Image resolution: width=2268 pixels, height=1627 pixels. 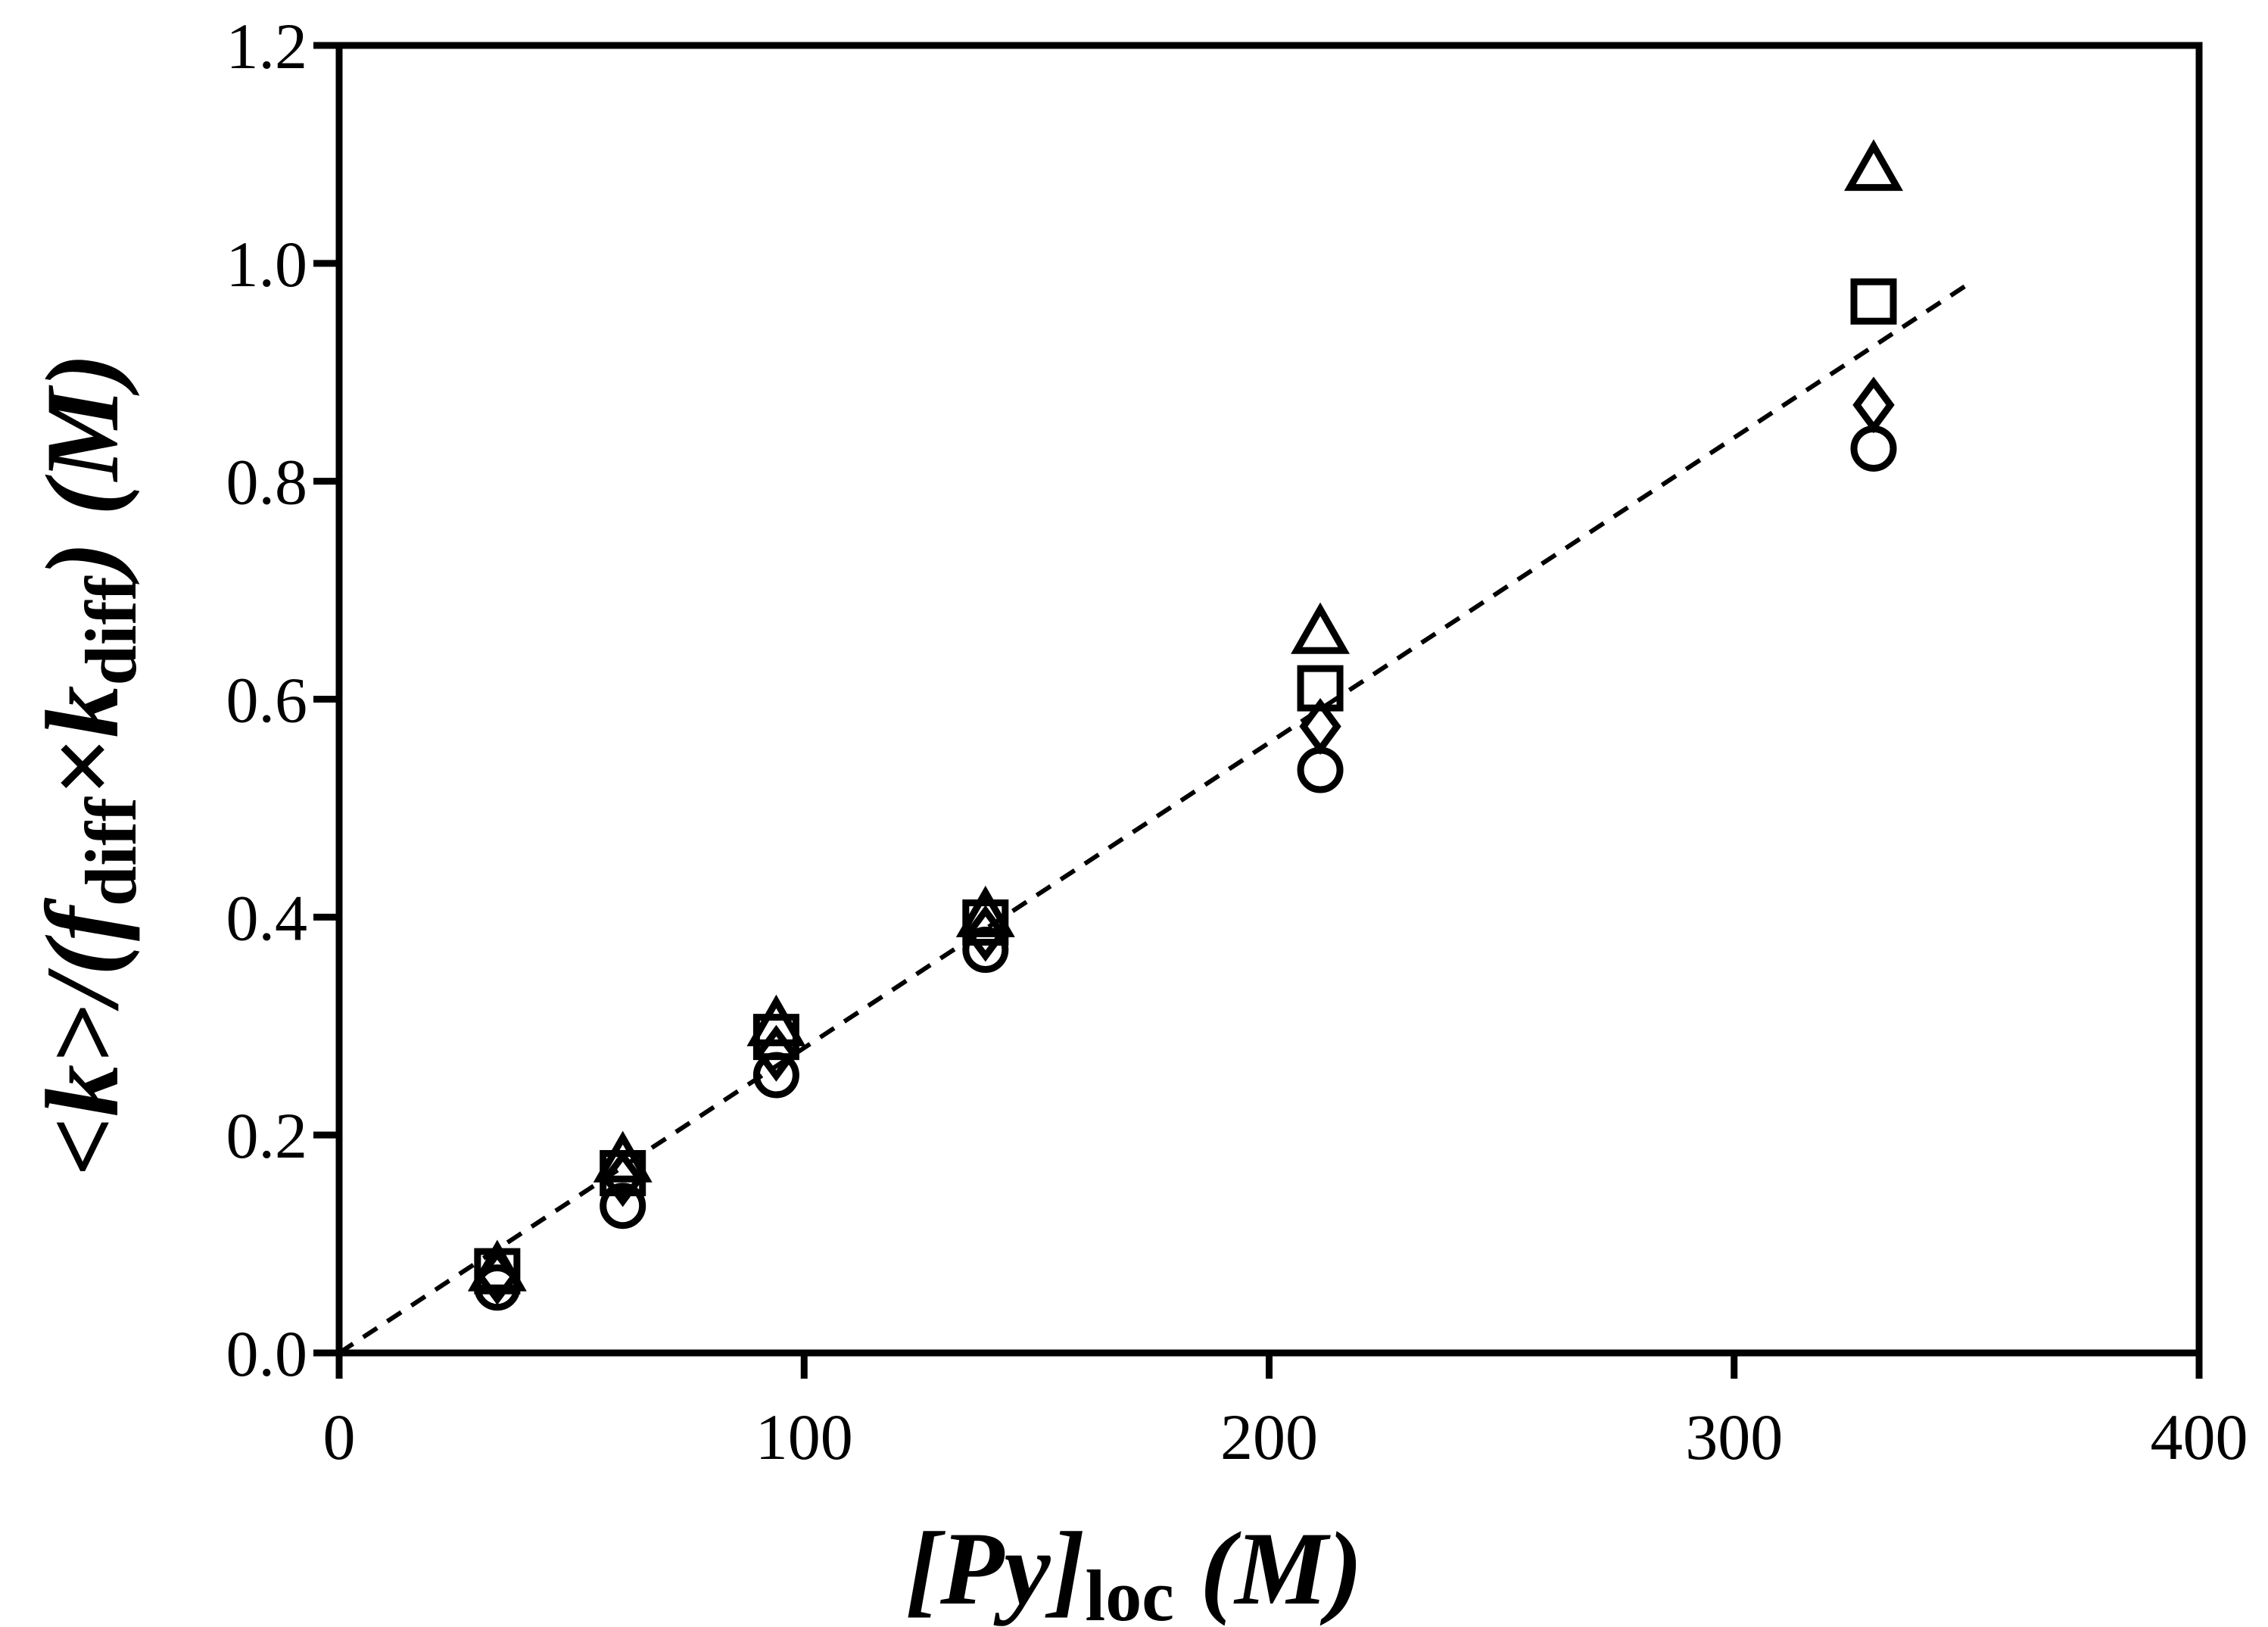 I want to click on y-axis-title: <k>/(fdiff×kdiff) (M), so click(x=87, y=765).